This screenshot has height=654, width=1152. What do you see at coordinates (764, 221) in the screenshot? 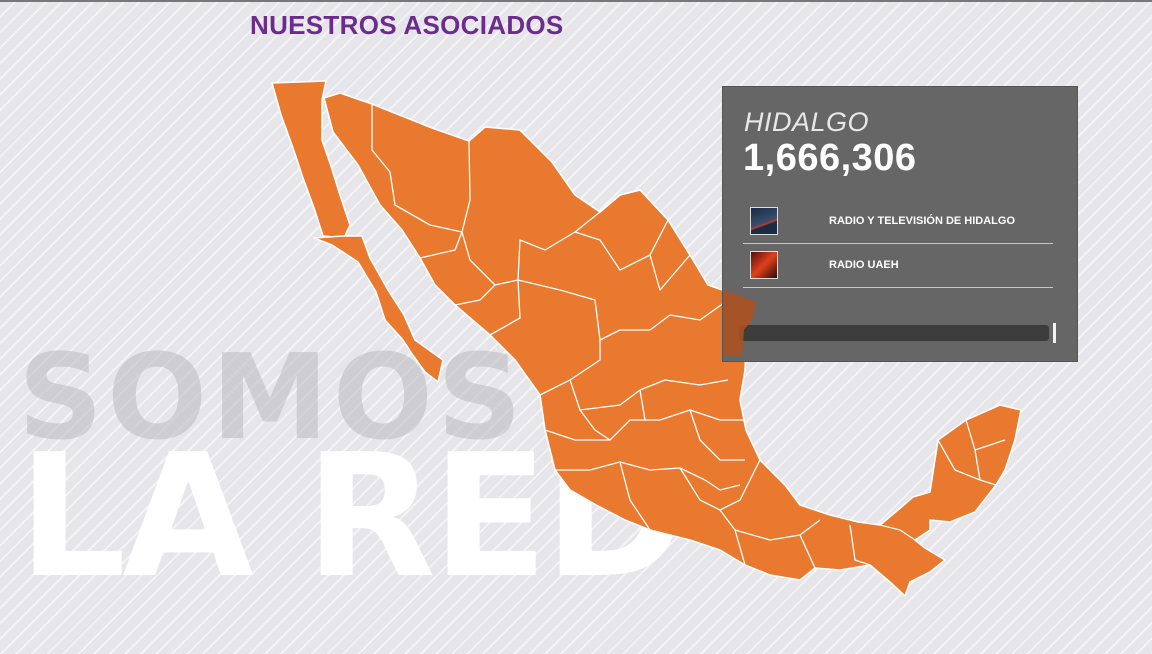
I see `rtv-hidalgo-logo-icon` at bounding box center [764, 221].